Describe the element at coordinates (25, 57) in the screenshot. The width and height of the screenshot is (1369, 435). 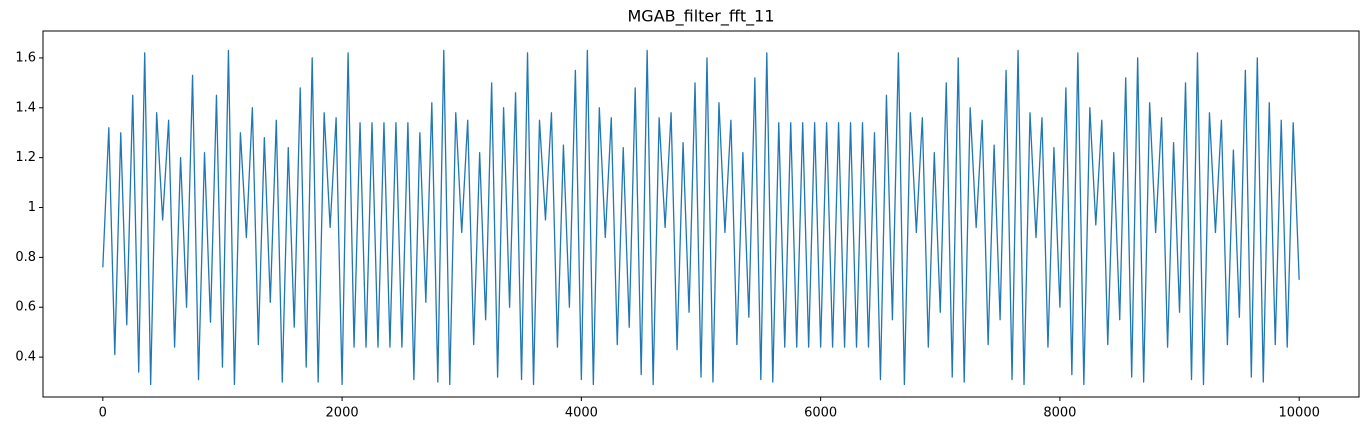
I see `y-tick-label: 1.6` at that location.